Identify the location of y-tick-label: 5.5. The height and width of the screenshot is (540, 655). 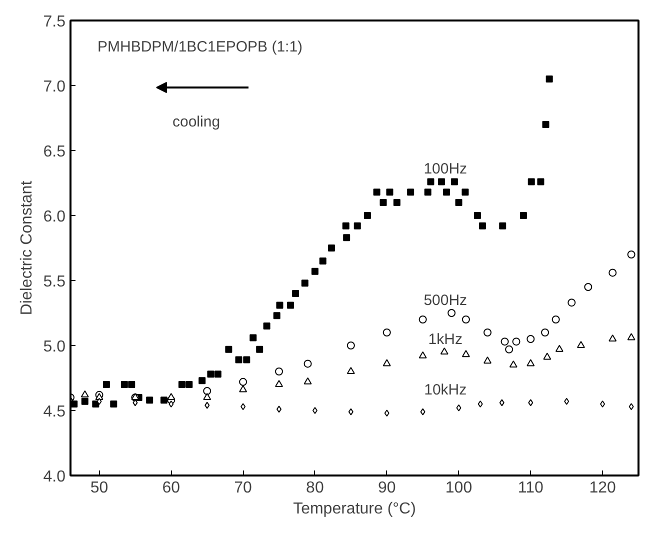
(54, 282).